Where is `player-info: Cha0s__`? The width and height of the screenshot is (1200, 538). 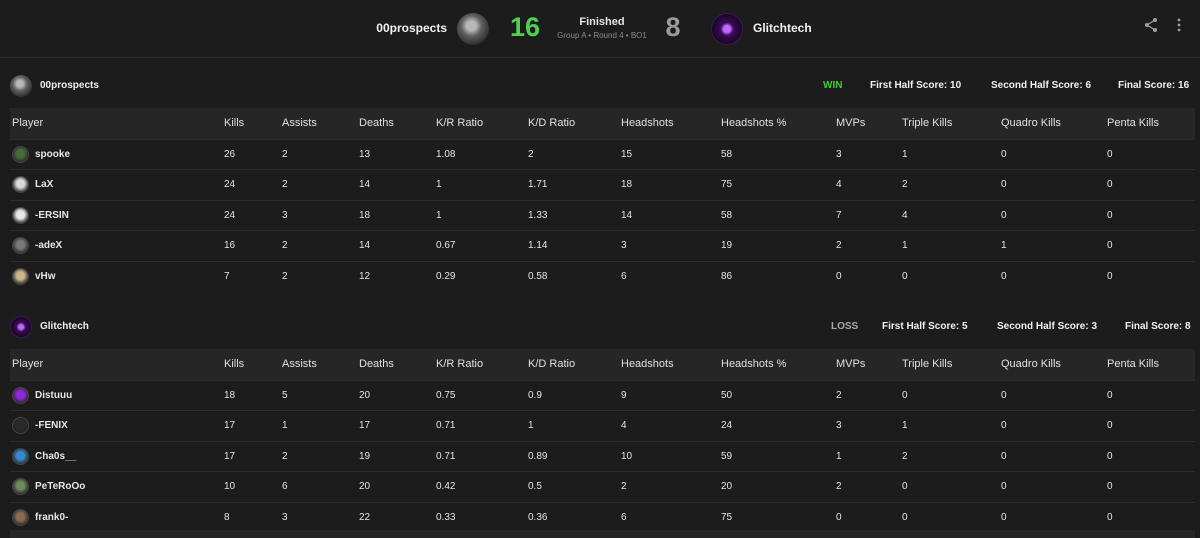 player-info: Cha0s__ is located at coordinates (118, 456).